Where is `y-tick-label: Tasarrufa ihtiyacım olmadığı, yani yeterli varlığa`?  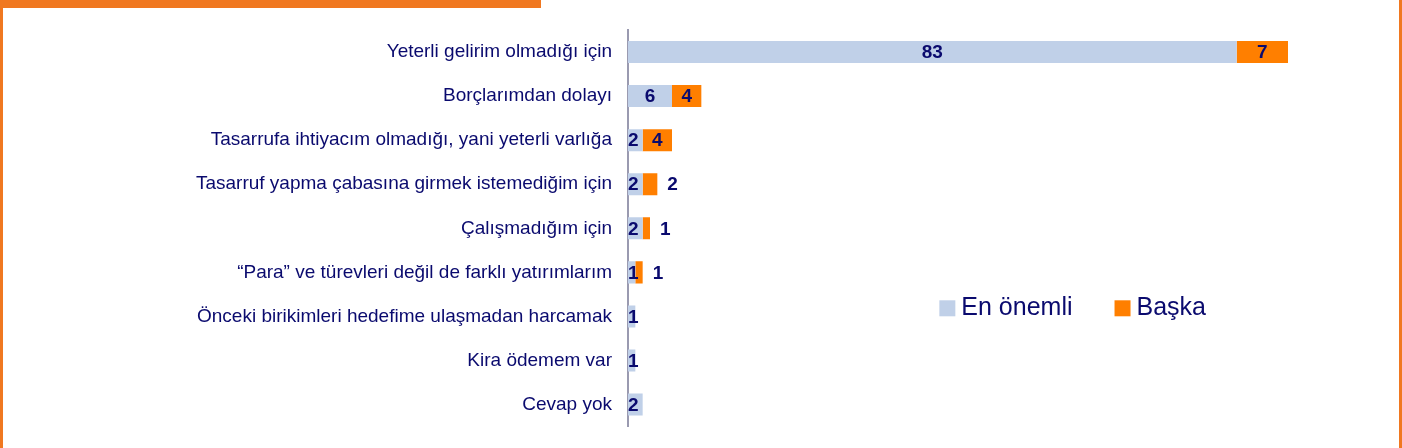
y-tick-label: Tasarrufa ihtiyacım olmadığı, yani yeterli varlığa is located at coordinates (411, 139).